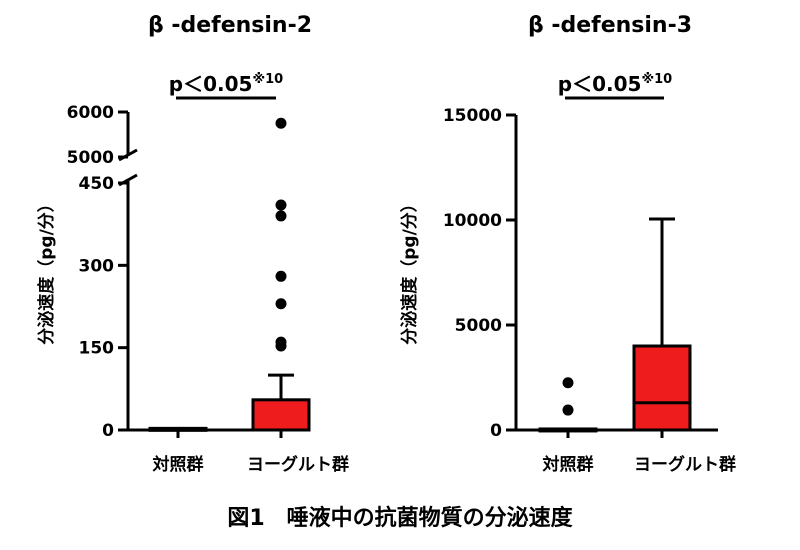  I want to click on y-tick-label: 300, so click(97, 266).